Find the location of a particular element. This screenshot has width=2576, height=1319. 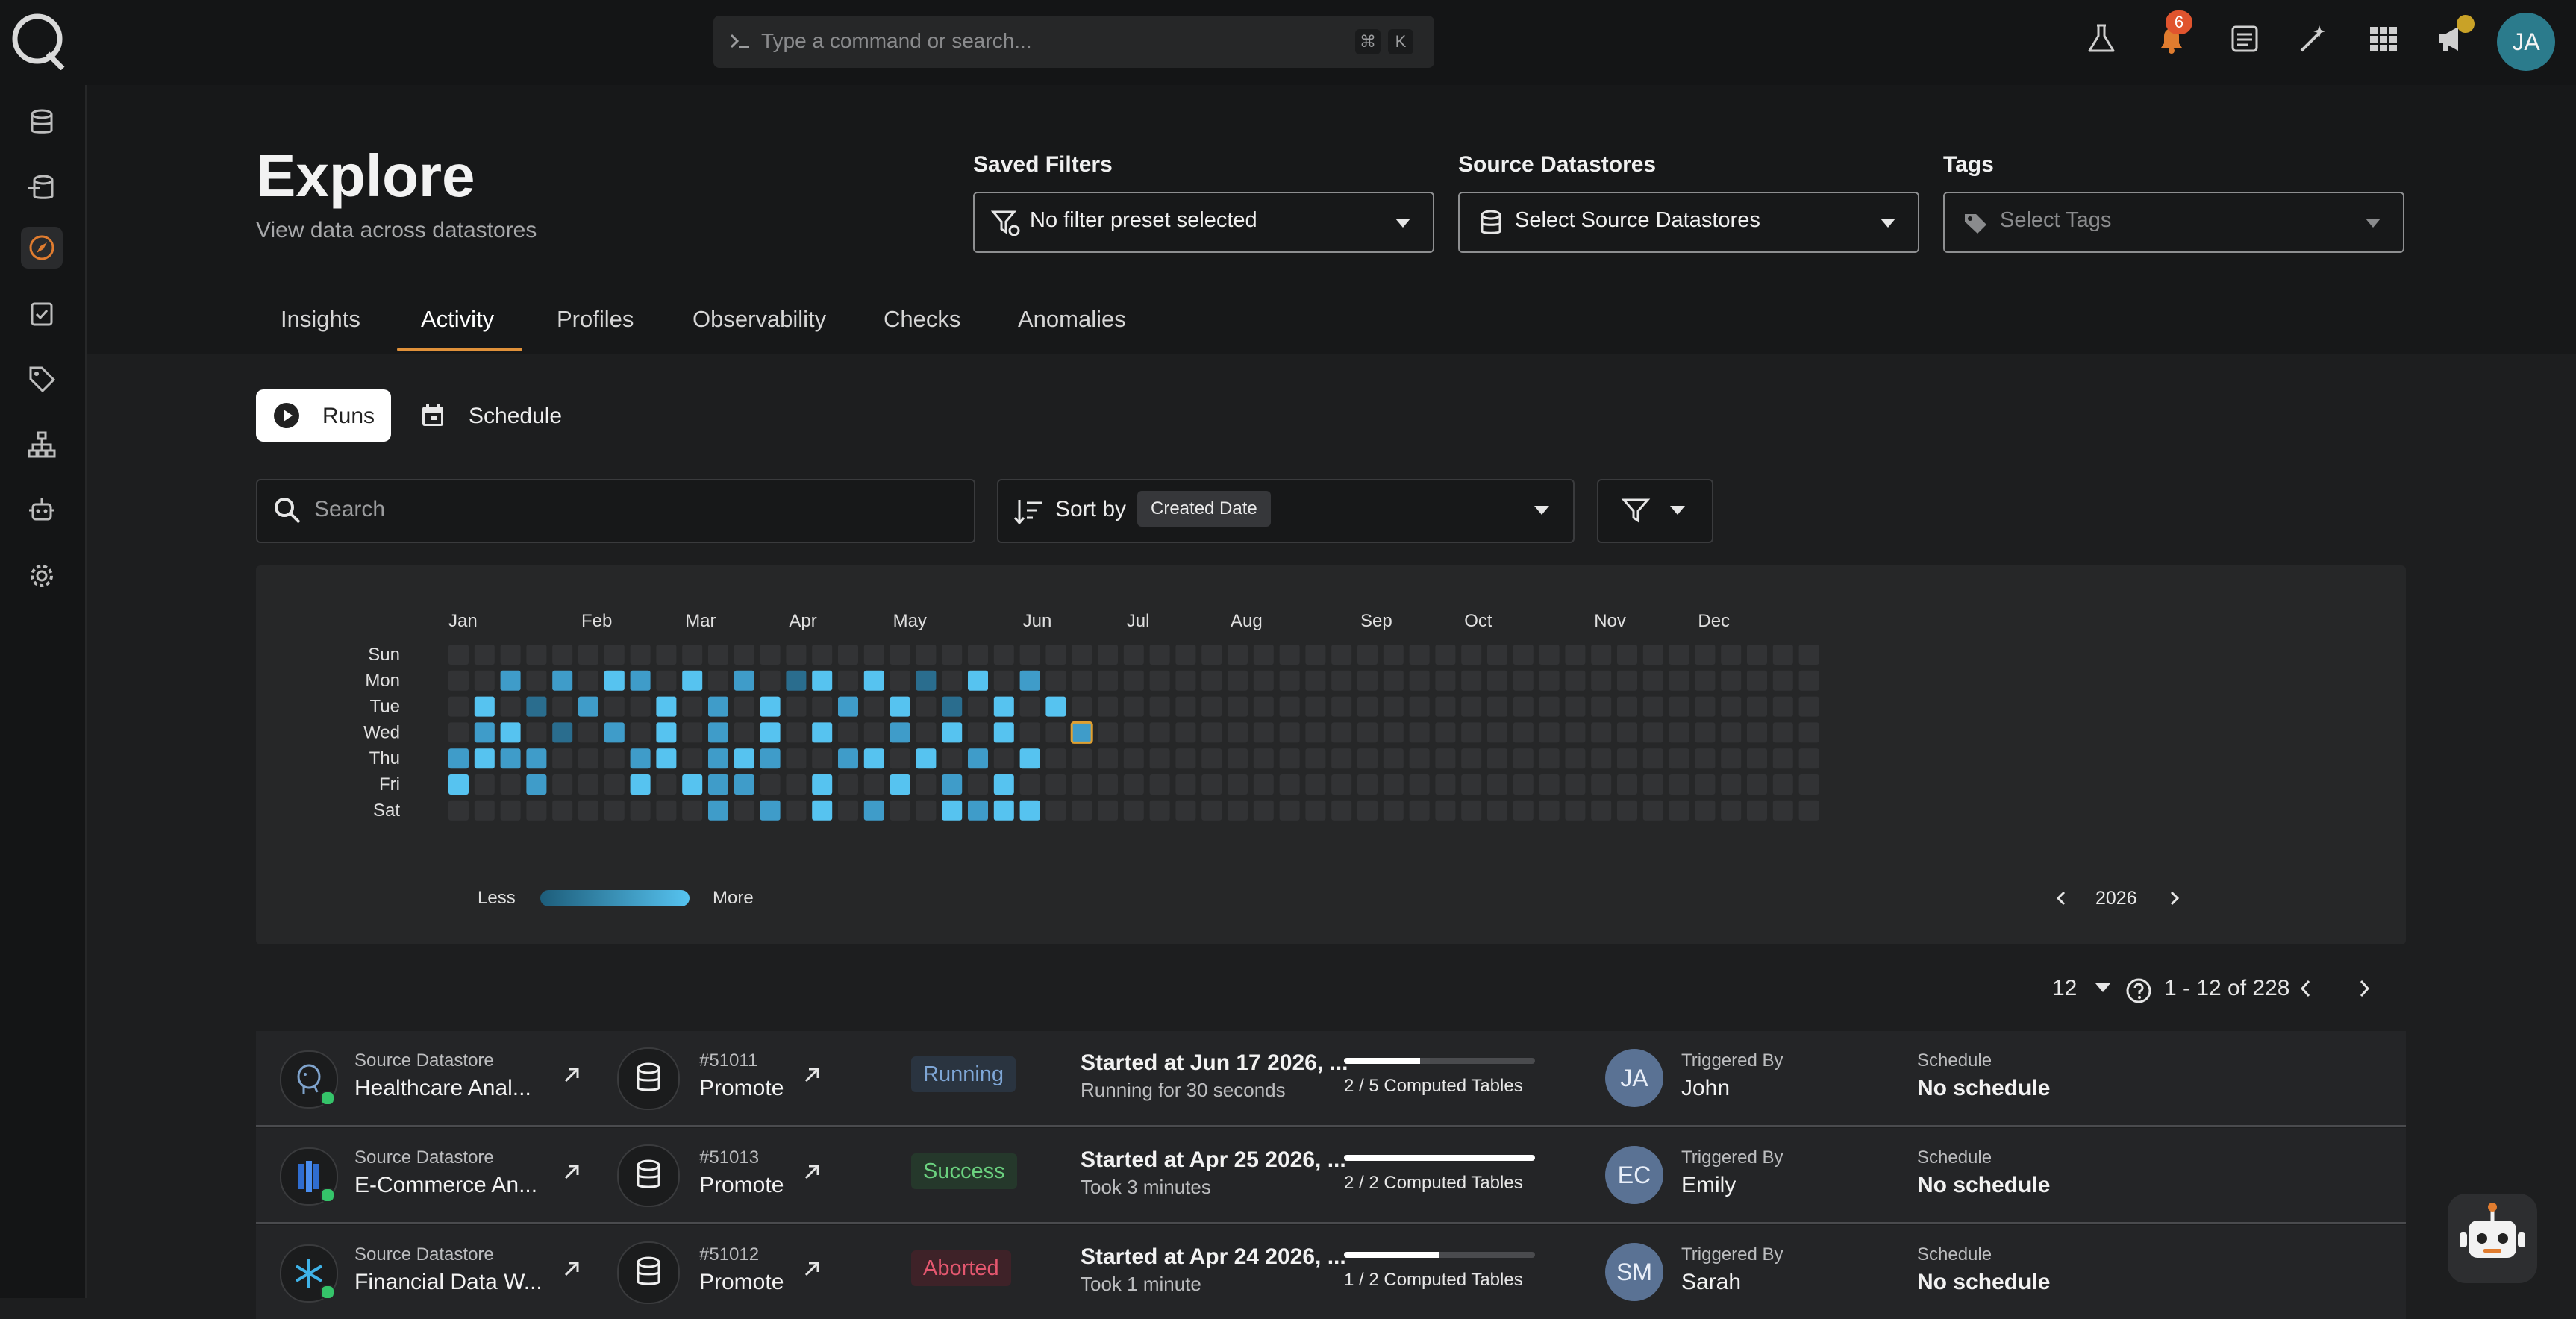

open-link-arrow-icon is located at coordinates (812, 1172).